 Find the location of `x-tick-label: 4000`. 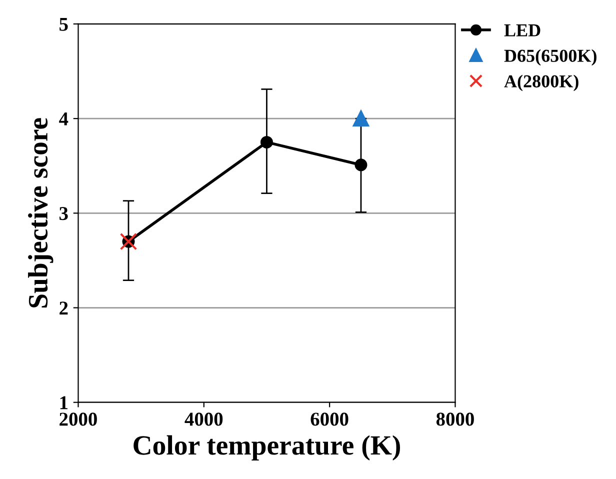

x-tick-label: 4000 is located at coordinates (203, 419).